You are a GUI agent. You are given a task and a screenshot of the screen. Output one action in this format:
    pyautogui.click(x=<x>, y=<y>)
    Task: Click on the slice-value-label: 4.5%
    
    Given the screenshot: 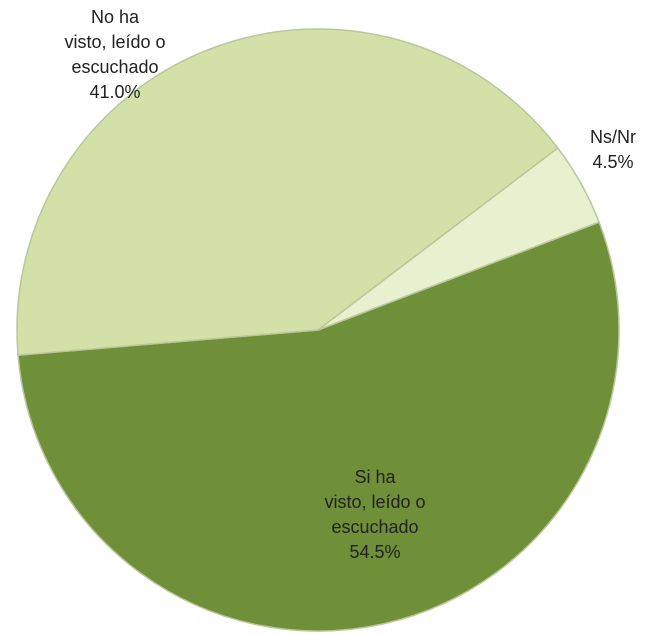 What is the action you would take?
    pyautogui.click(x=613, y=162)
    